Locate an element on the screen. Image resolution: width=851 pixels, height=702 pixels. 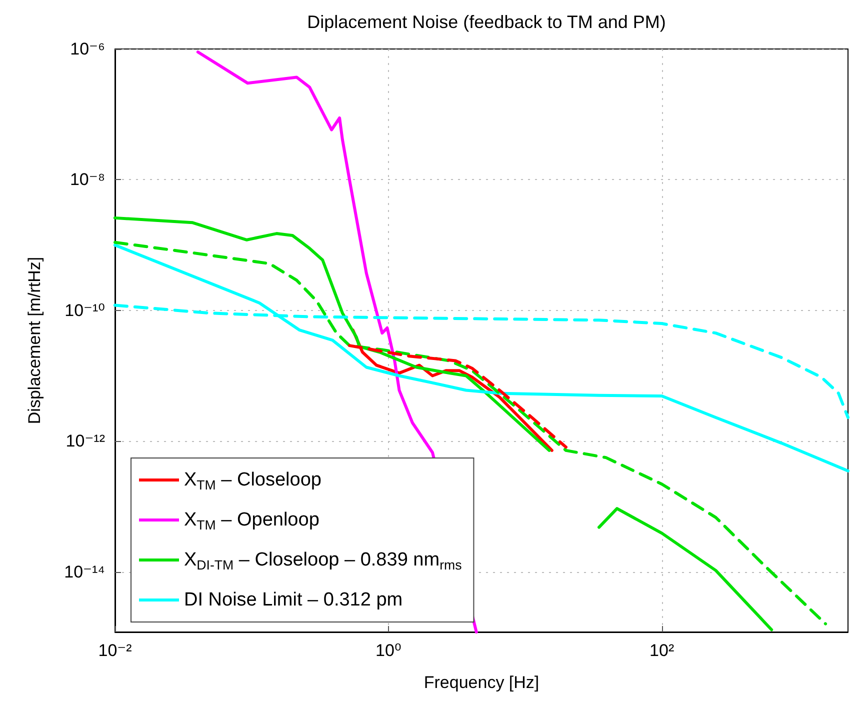
x-tick-label: 10² is located at coordinates (662, 650).